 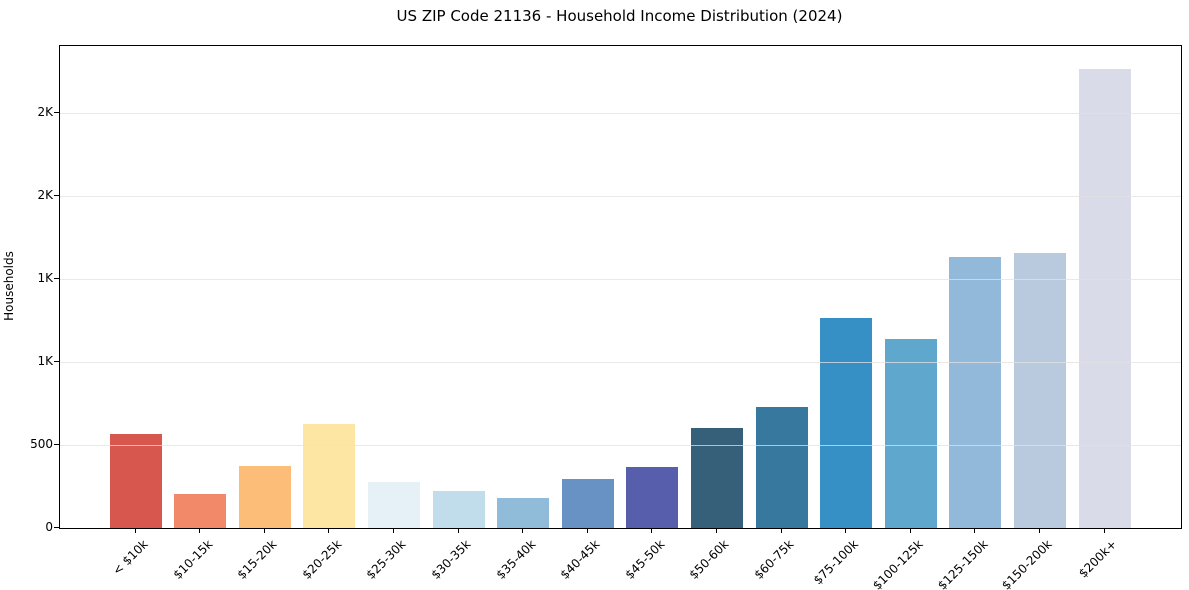 I want to click on y-tick-label-2000: 2K, so click(x=45, y=195).